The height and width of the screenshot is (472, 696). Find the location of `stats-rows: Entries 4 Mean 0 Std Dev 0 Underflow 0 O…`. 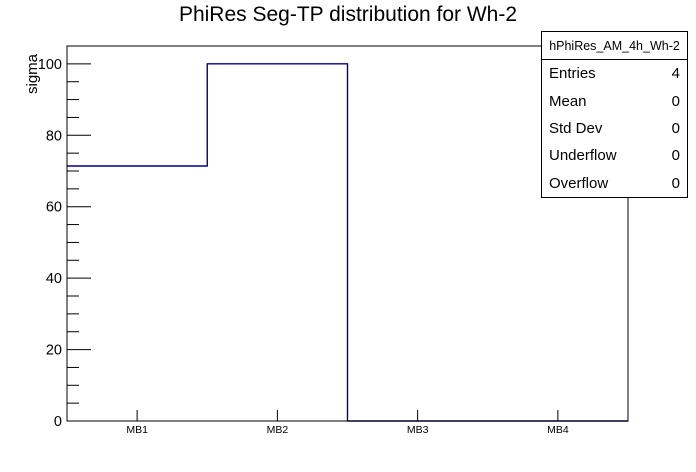

stats-rows: Entries 4 Mean 0 Std Dev 0 Underflow 0 O… is located at coordinates (614, 128).